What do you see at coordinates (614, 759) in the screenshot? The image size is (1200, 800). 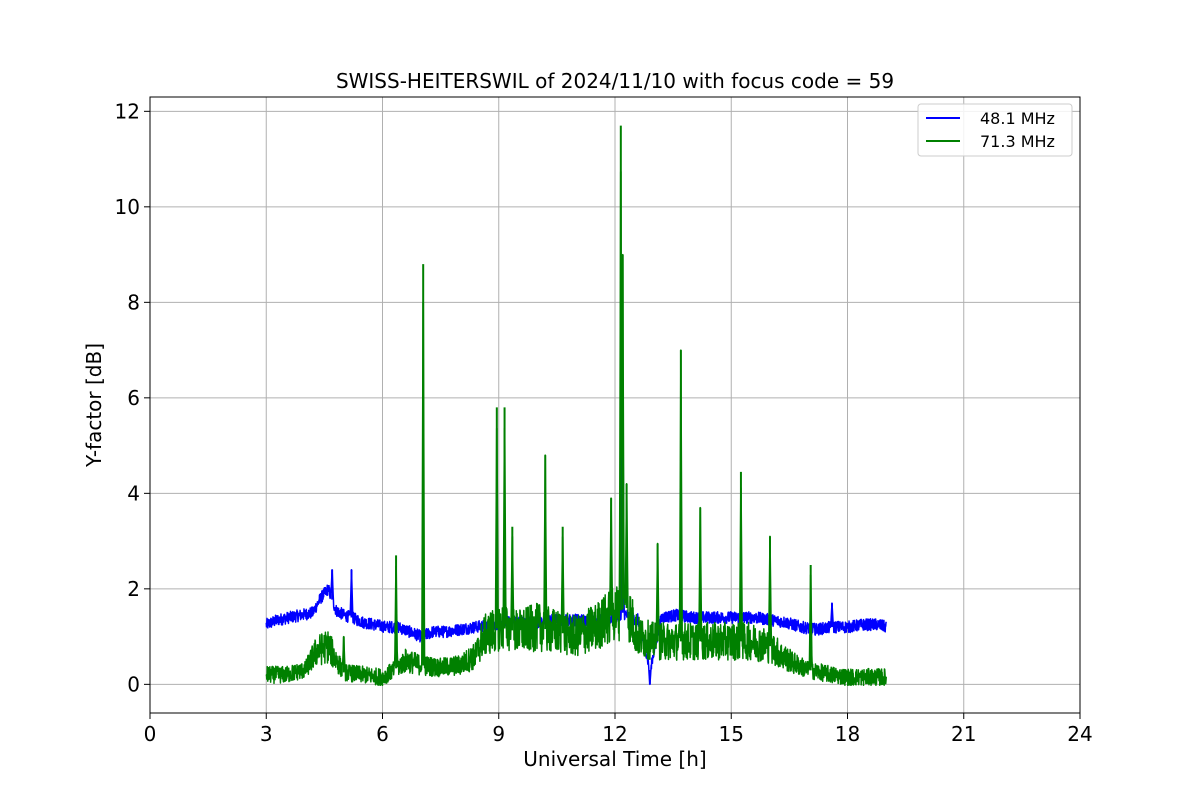 I see `x-axis-label: Universal Time [h]` at bounding box center [614, 759].